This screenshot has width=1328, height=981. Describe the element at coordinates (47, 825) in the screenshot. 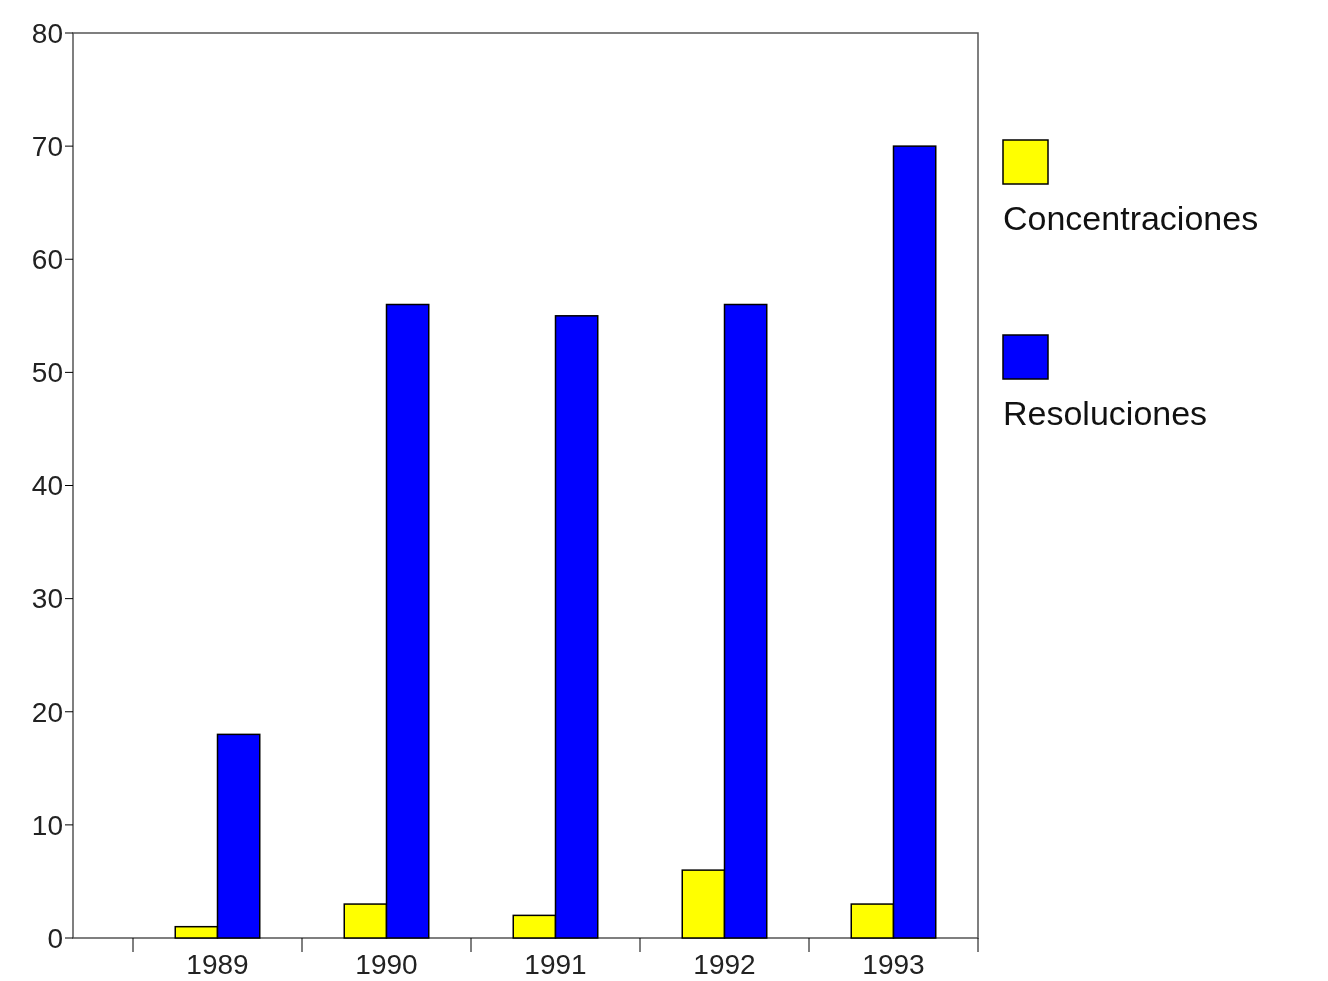

I see `y-tick-label: 10` at that location.